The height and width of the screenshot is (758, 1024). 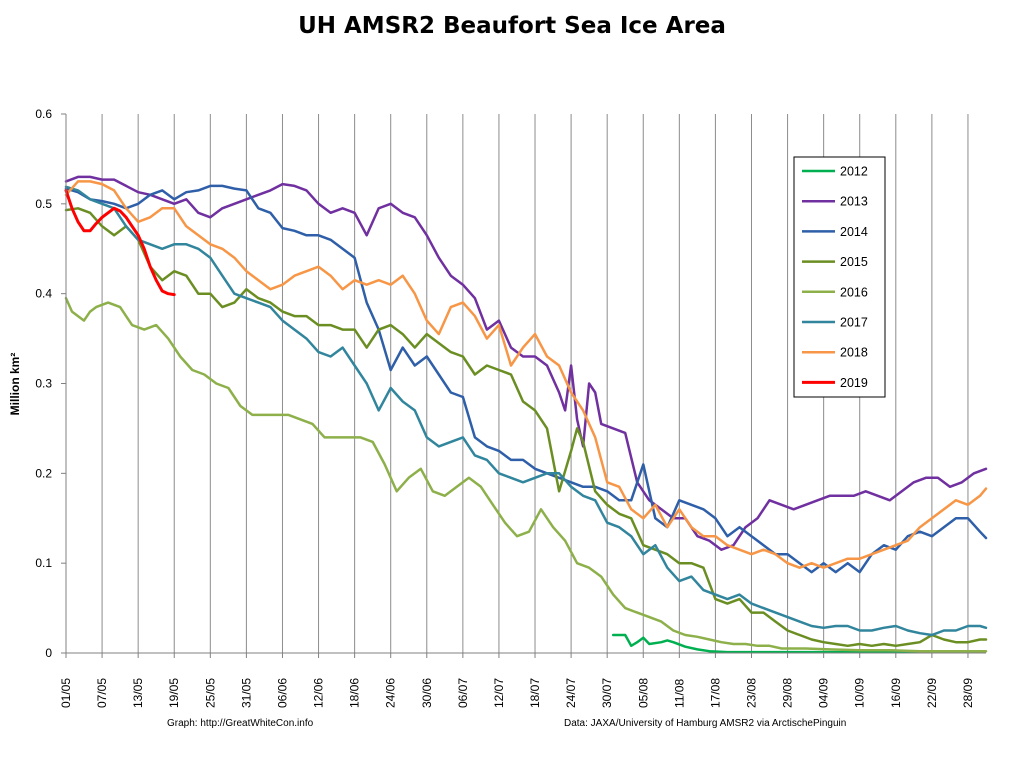 What do you see at coordinates (796, 643) in the screenshot?
I see `series-line-2012` at bounding box center [796, 643].